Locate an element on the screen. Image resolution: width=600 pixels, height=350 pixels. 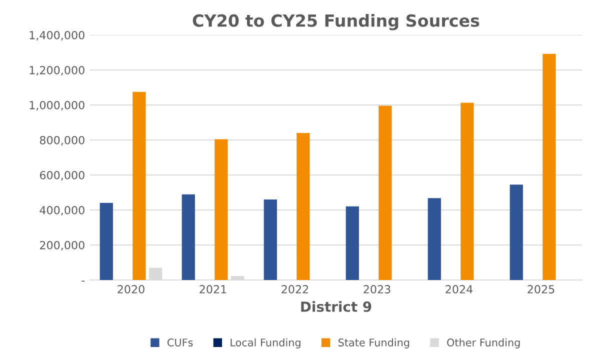
legend-label: State Funding is located at coordinates (374, 343).